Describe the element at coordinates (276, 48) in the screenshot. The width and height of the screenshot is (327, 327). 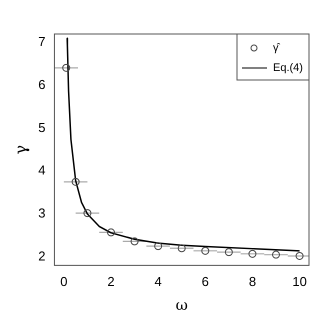
I see `legend-label: γ̂` at that location.